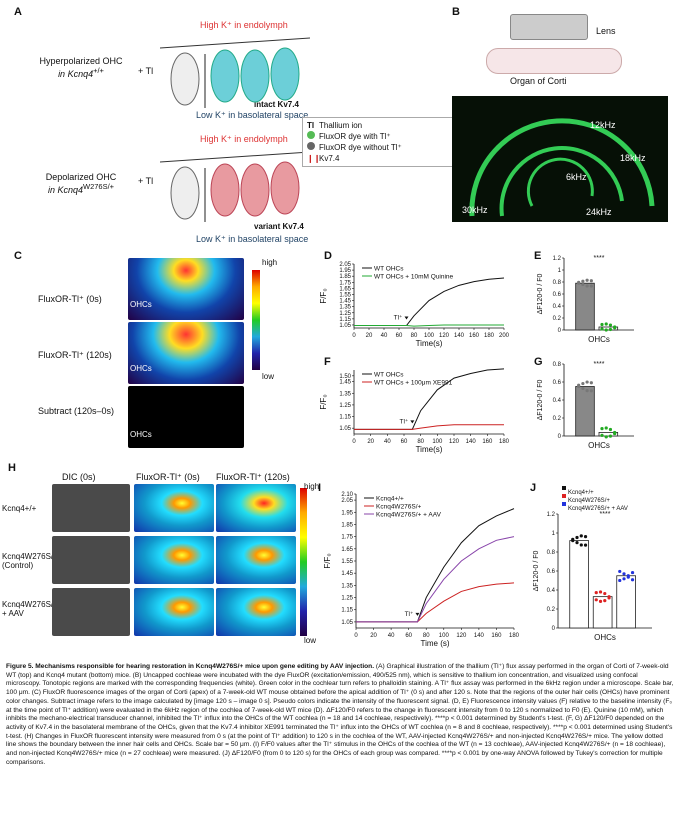  Describe the element at coordinates (599, 212) in the screenshot. I see `freq-24khz: 24kHz` at that location.